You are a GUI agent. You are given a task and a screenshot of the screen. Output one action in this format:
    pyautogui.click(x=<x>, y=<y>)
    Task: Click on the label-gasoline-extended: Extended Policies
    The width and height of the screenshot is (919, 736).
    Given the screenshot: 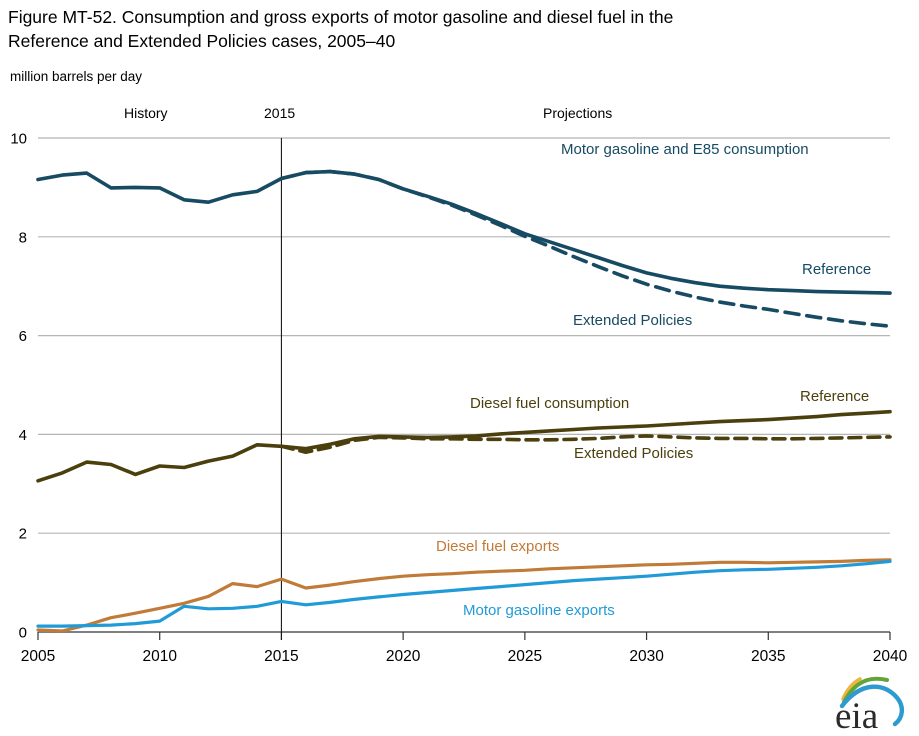 What is the action you would take?
    pyautogui.click(x=633, y=320)
    